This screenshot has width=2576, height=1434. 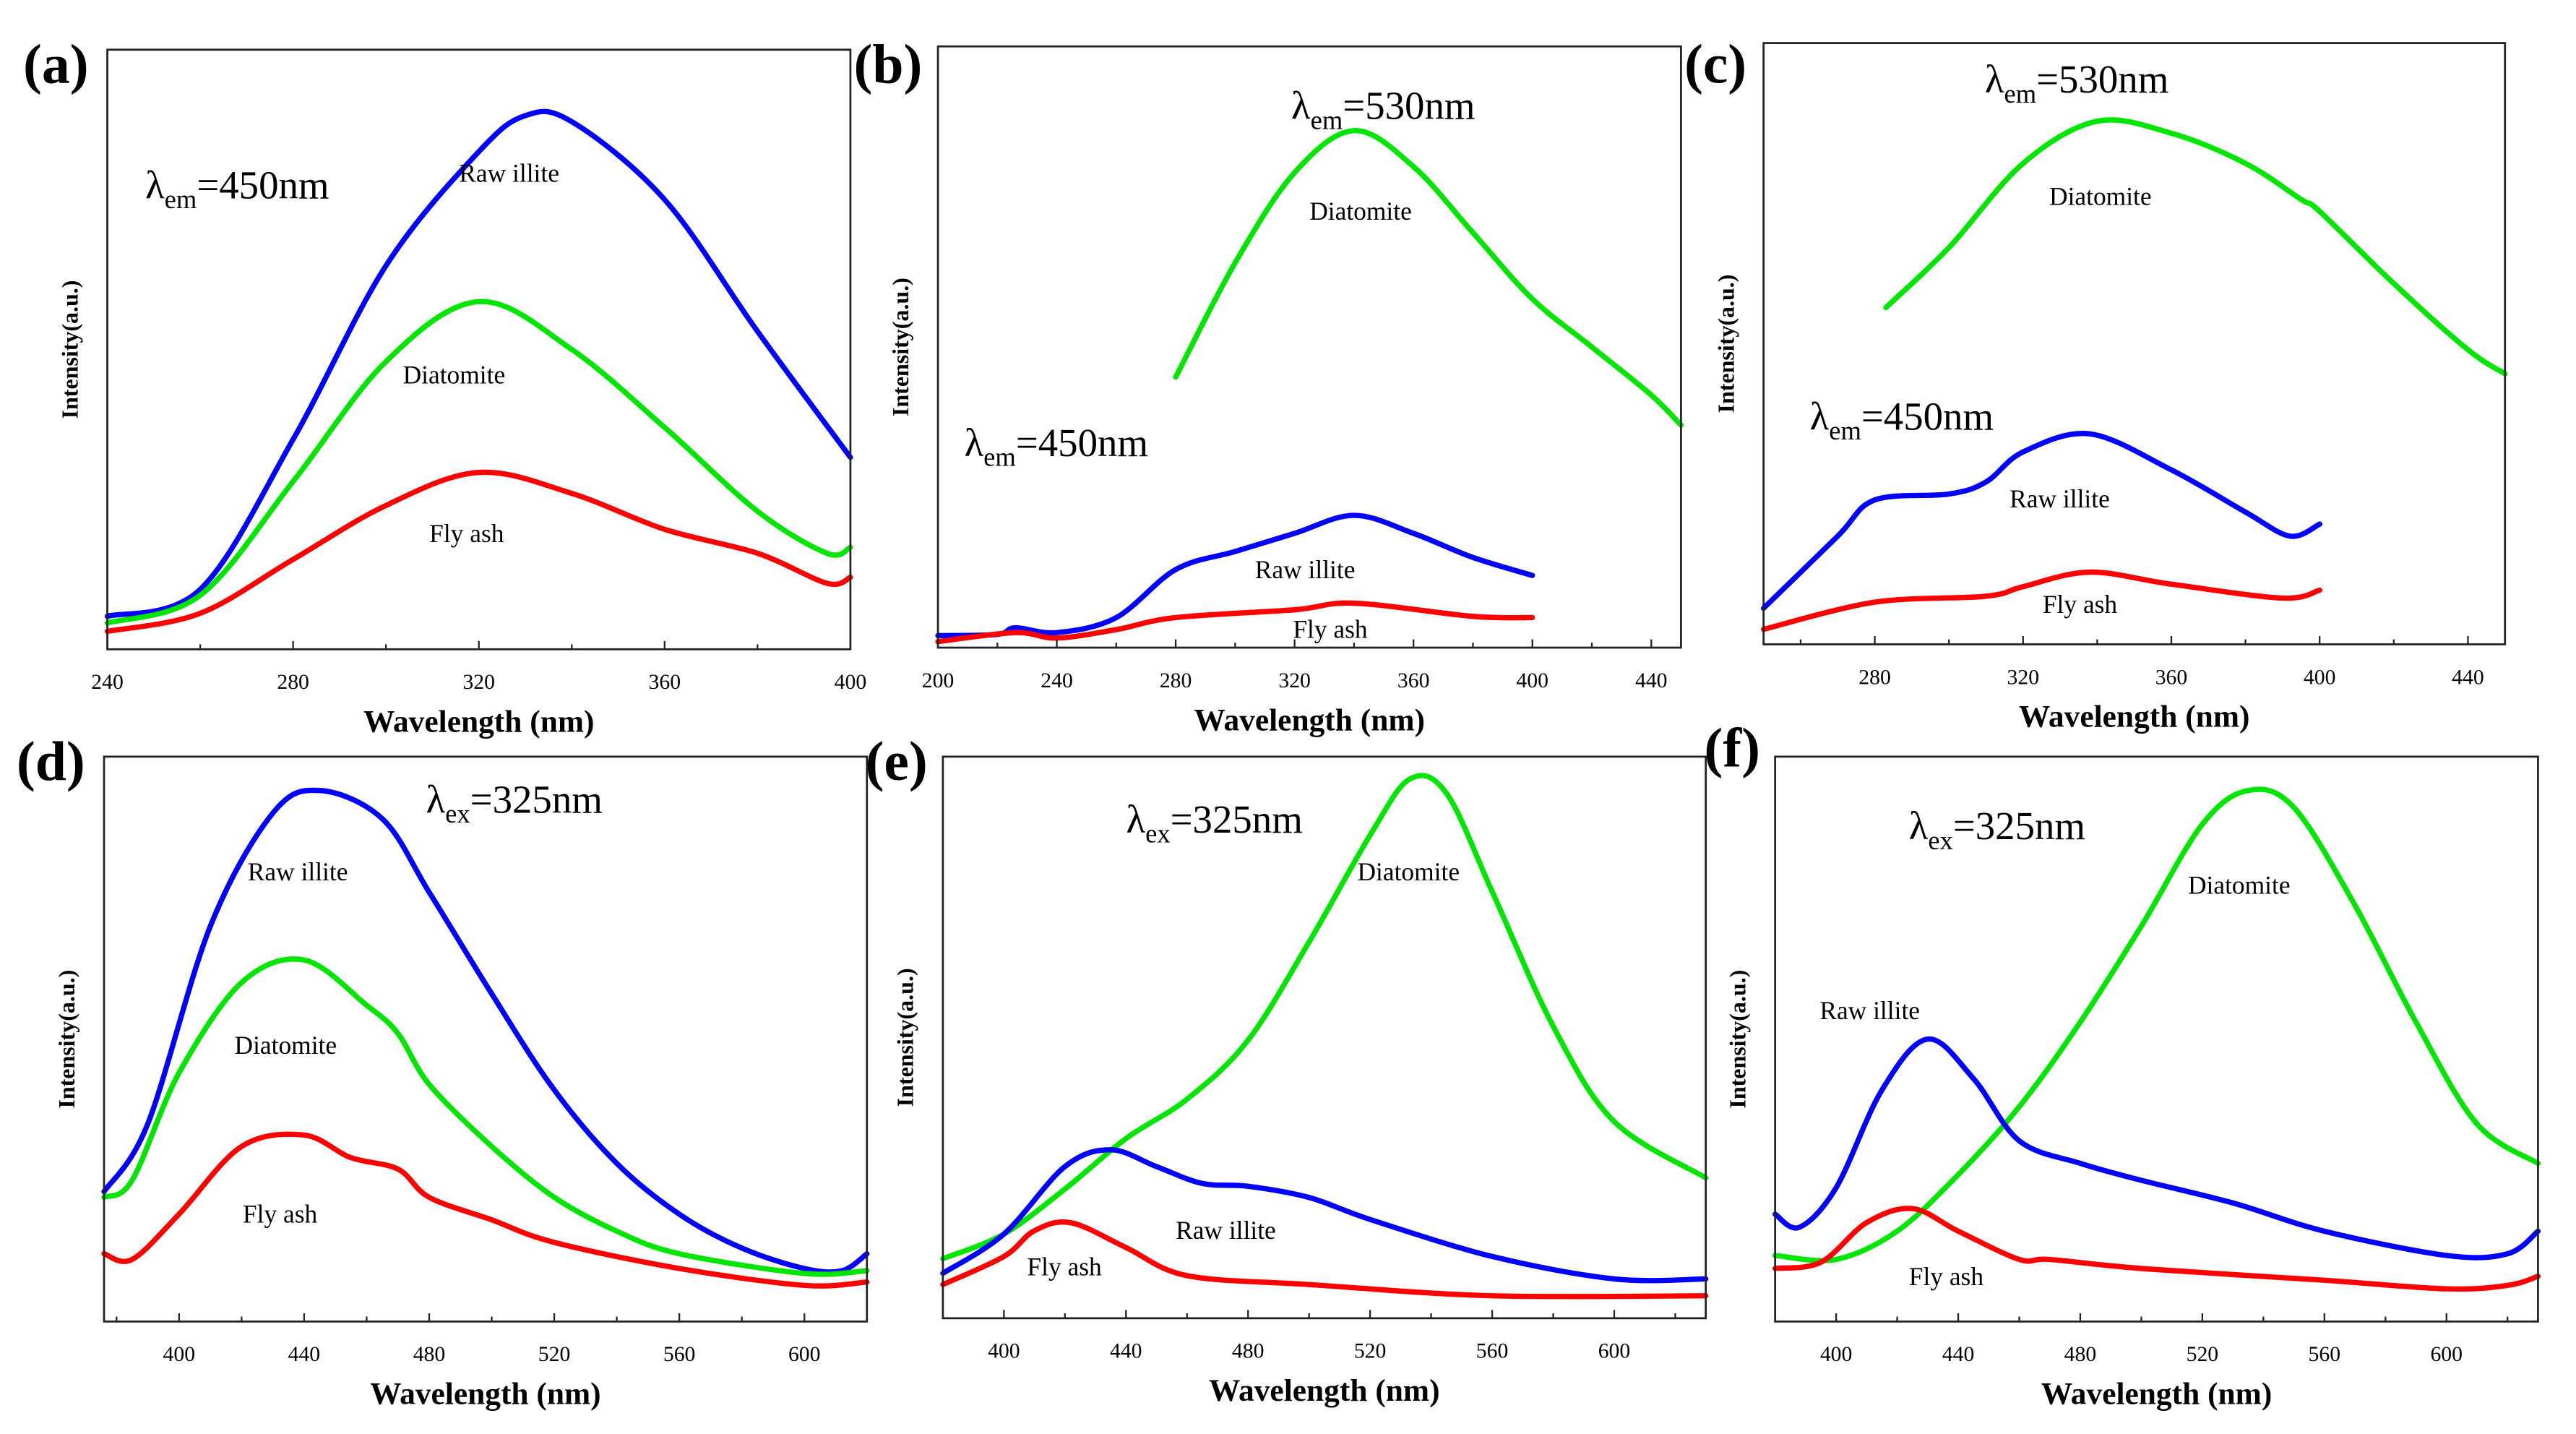 I want to click on panel-label: (c), so click(x=1715, y=64).